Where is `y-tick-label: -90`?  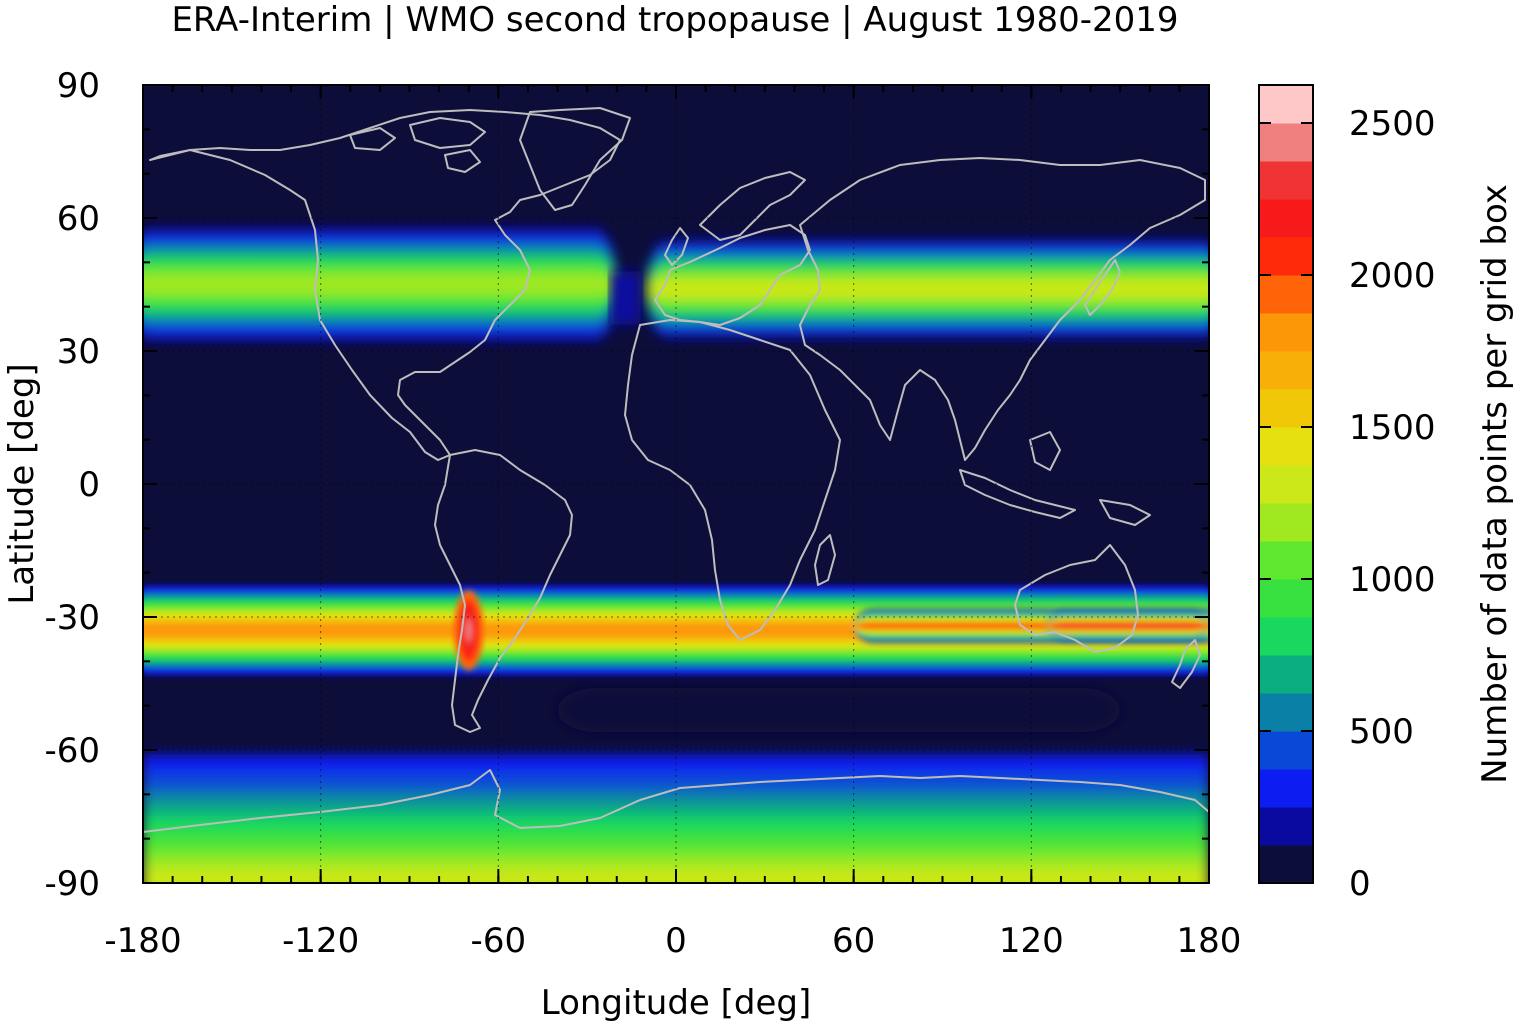 y-tick-label: -90 is located at coordinates (72, 884).